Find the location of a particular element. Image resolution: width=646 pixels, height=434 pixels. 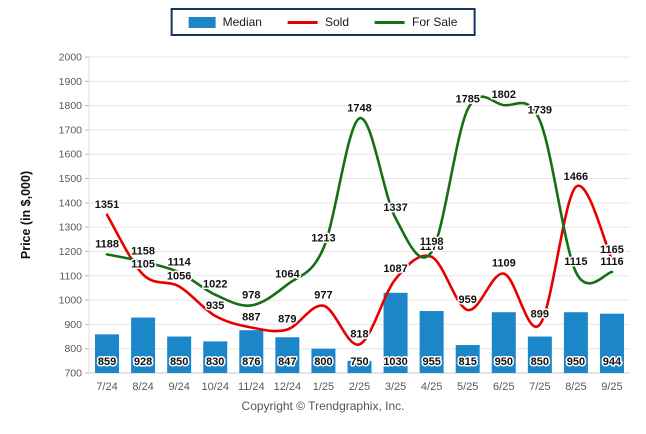

svg-text: 1109 is located at coordinates (504, 264).